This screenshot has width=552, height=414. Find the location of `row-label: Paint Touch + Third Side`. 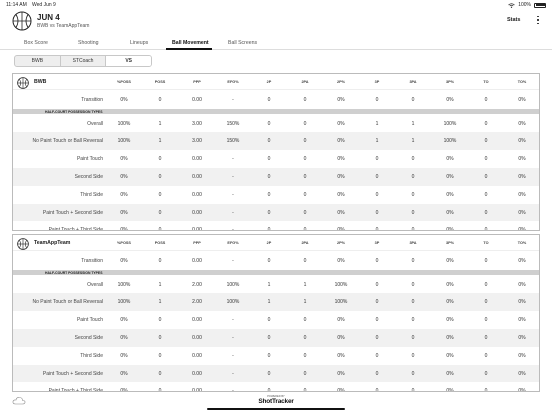

row-label: Paint Touch + Third Side is located at coordinates (75, 390).